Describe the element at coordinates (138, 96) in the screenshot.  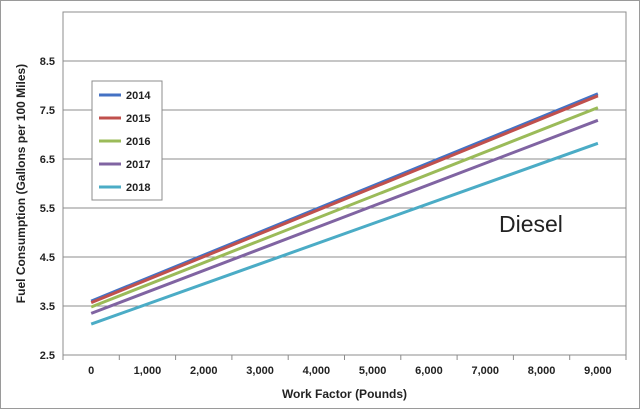
I see `legend-label-2014: 2014` at that location.